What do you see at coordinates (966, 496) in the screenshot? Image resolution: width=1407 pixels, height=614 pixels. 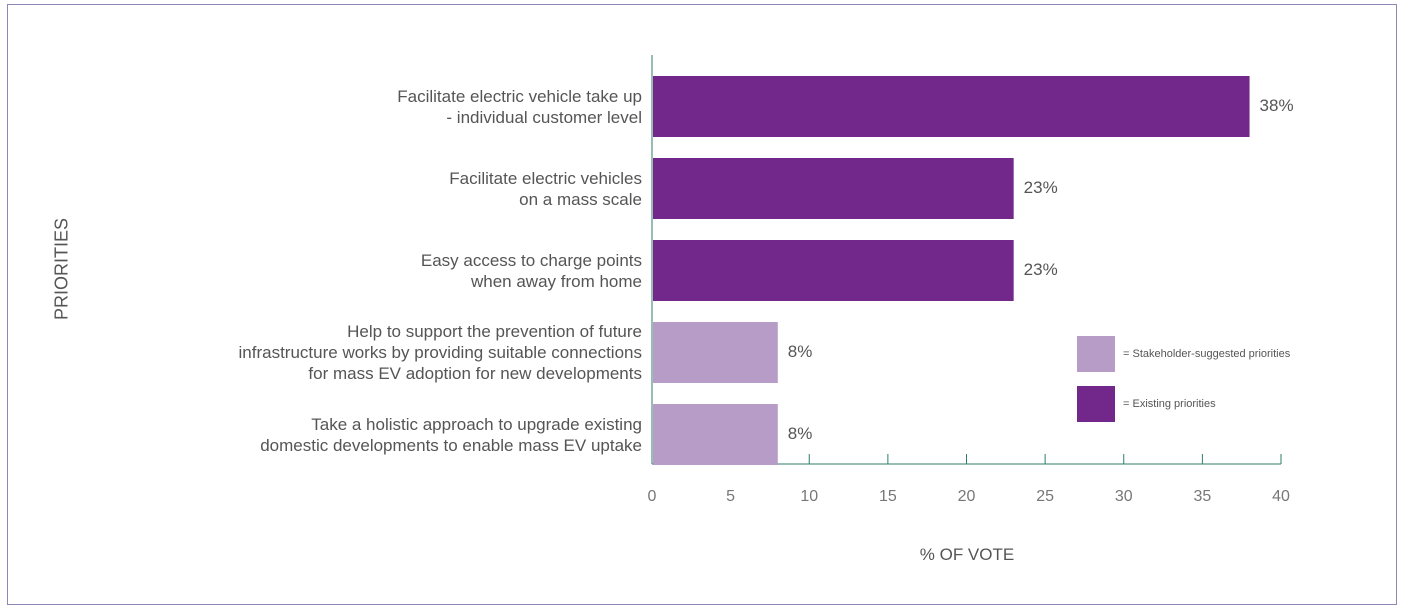 I see `x-tick-label: 20` at bounding box center [966, 496].